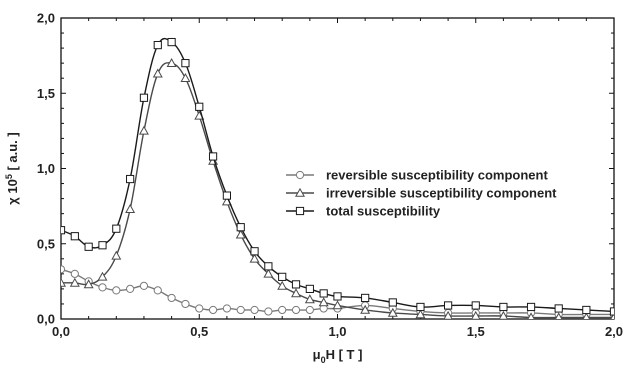 Image resolution: width=623 pixels, height=372 pixels. Describe the element at coordinates (61, 331) in the screenshot. I see `x-tick-label: 0,0` at that location.